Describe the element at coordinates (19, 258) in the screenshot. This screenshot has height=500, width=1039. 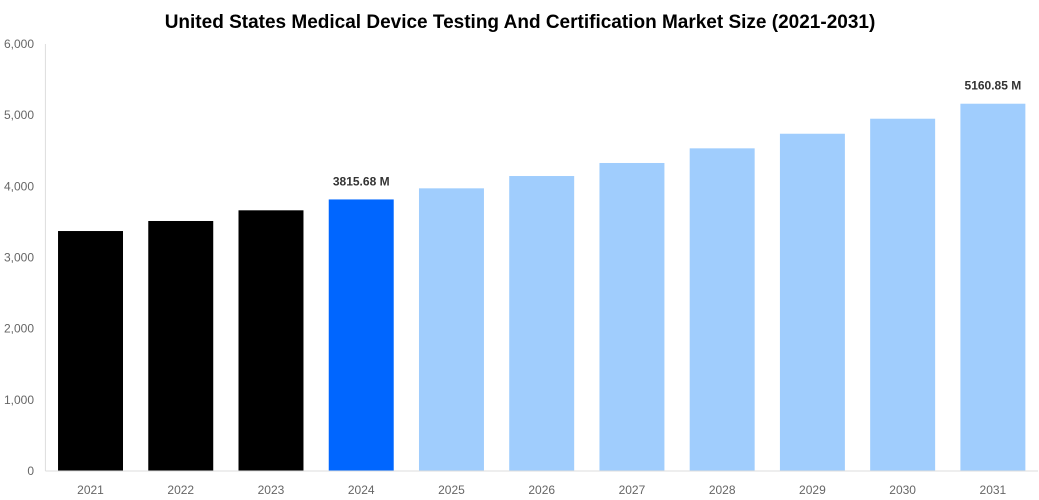
I see `y-tick-label: 3,000` at that location.